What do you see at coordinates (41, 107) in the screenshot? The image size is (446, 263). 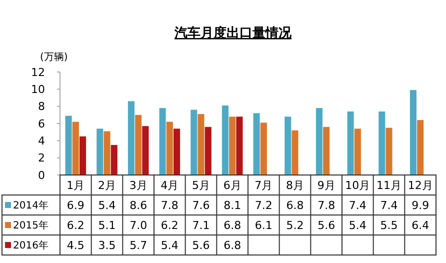 I see `y-tick-label: 8` at bounding box center [41, 107].